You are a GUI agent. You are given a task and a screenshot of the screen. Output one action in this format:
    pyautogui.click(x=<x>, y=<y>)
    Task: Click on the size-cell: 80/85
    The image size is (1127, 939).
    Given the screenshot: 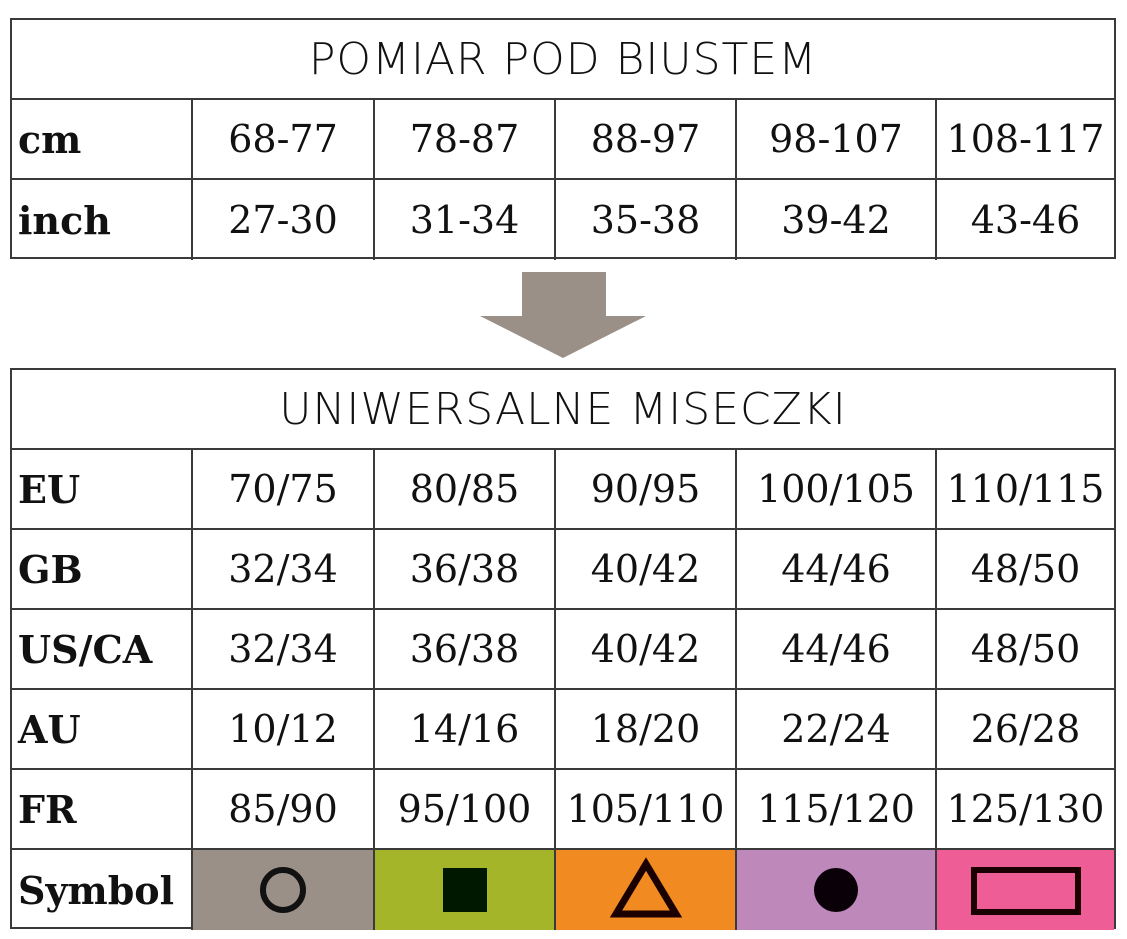 What is the action you would take?
    pyautogui.click(x=465, y=489)
    